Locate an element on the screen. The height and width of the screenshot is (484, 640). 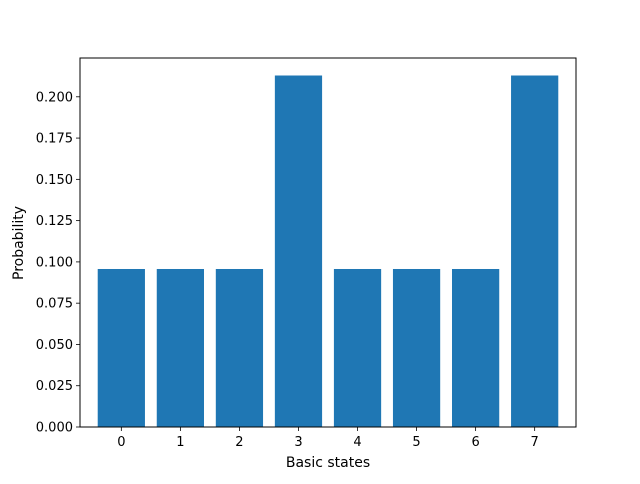
x-tick-label: 7 is located at coordinates (535, 442).